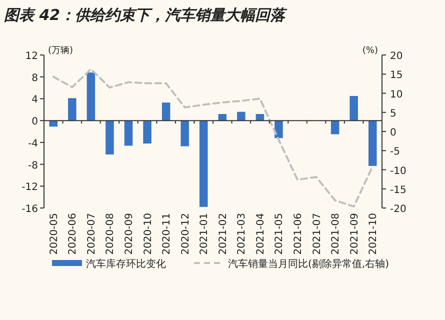  Describe the element at coordinates (35, 122) in the screenshot. I see `y-tick-label: 0` at that location.